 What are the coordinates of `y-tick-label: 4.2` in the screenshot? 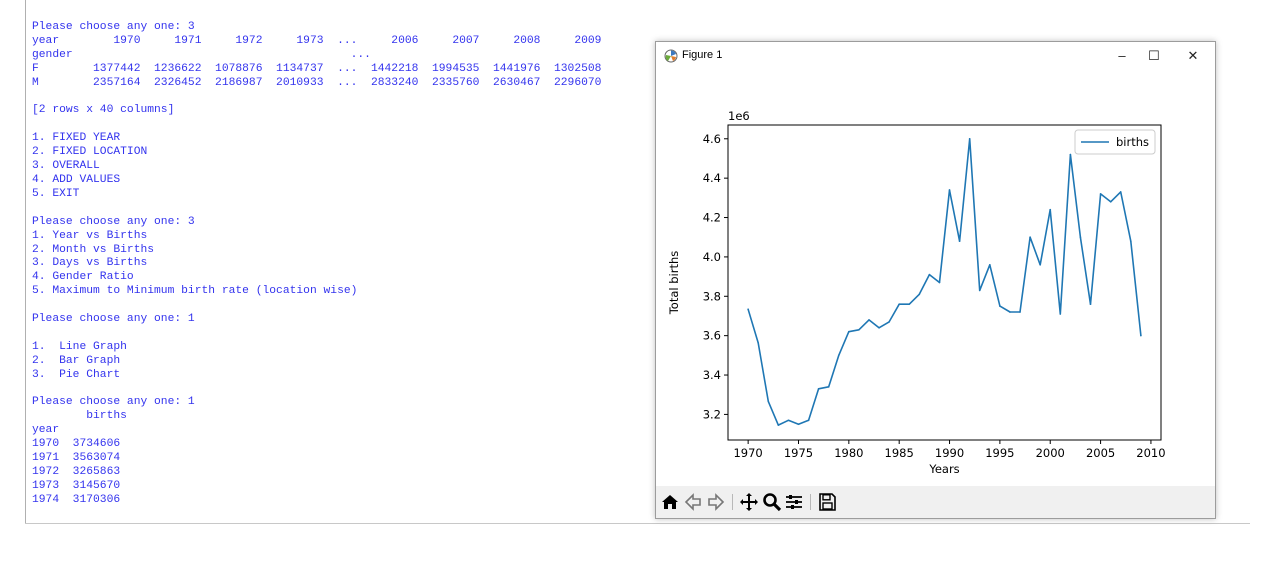 It's located at (712, 218).